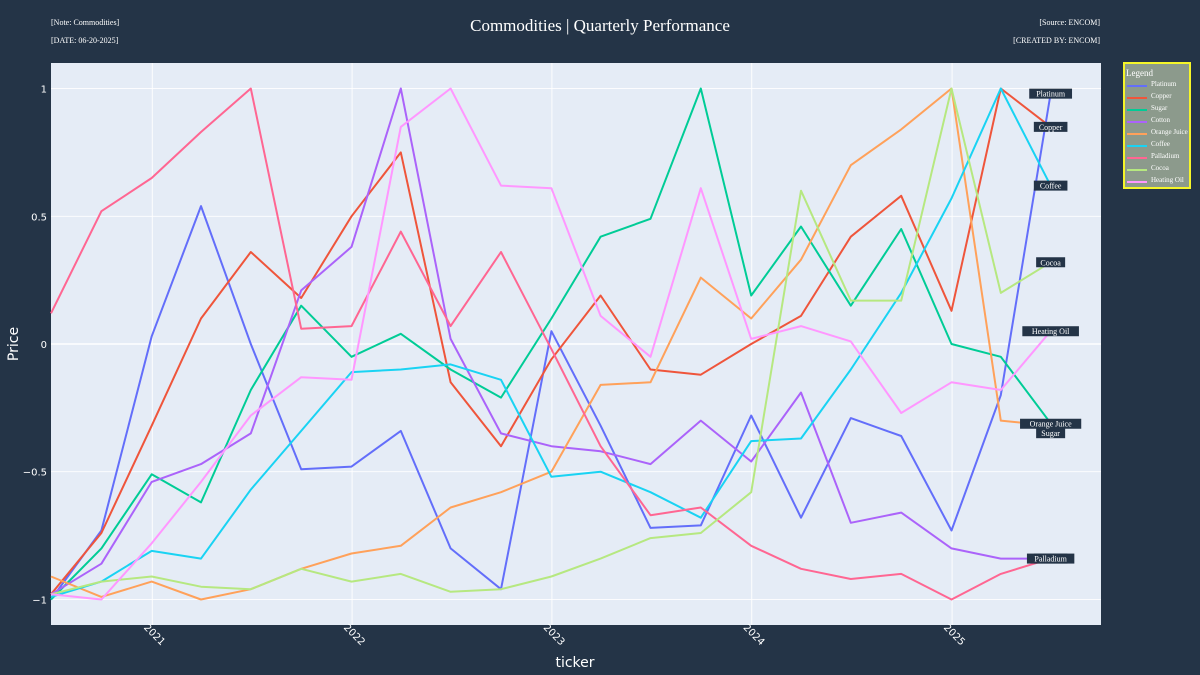  Describe the element at coordinates (554, 635) in the screenshot. I see `x-tick-label: 2023` at that location.